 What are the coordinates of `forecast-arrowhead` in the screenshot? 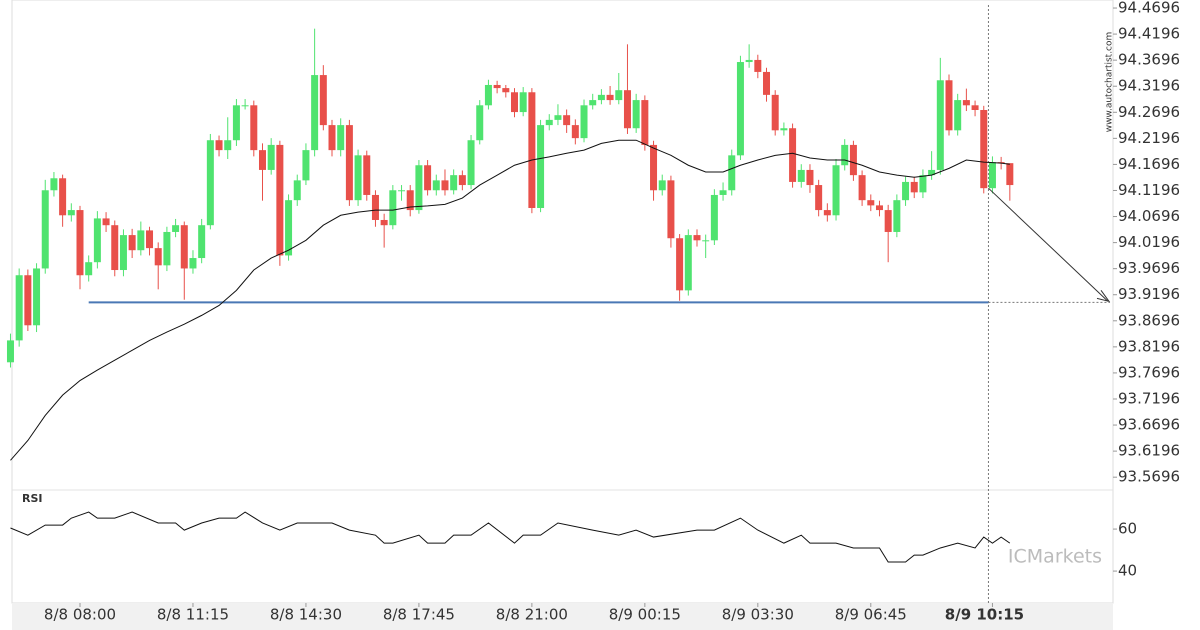 It's located at (1103, 296).